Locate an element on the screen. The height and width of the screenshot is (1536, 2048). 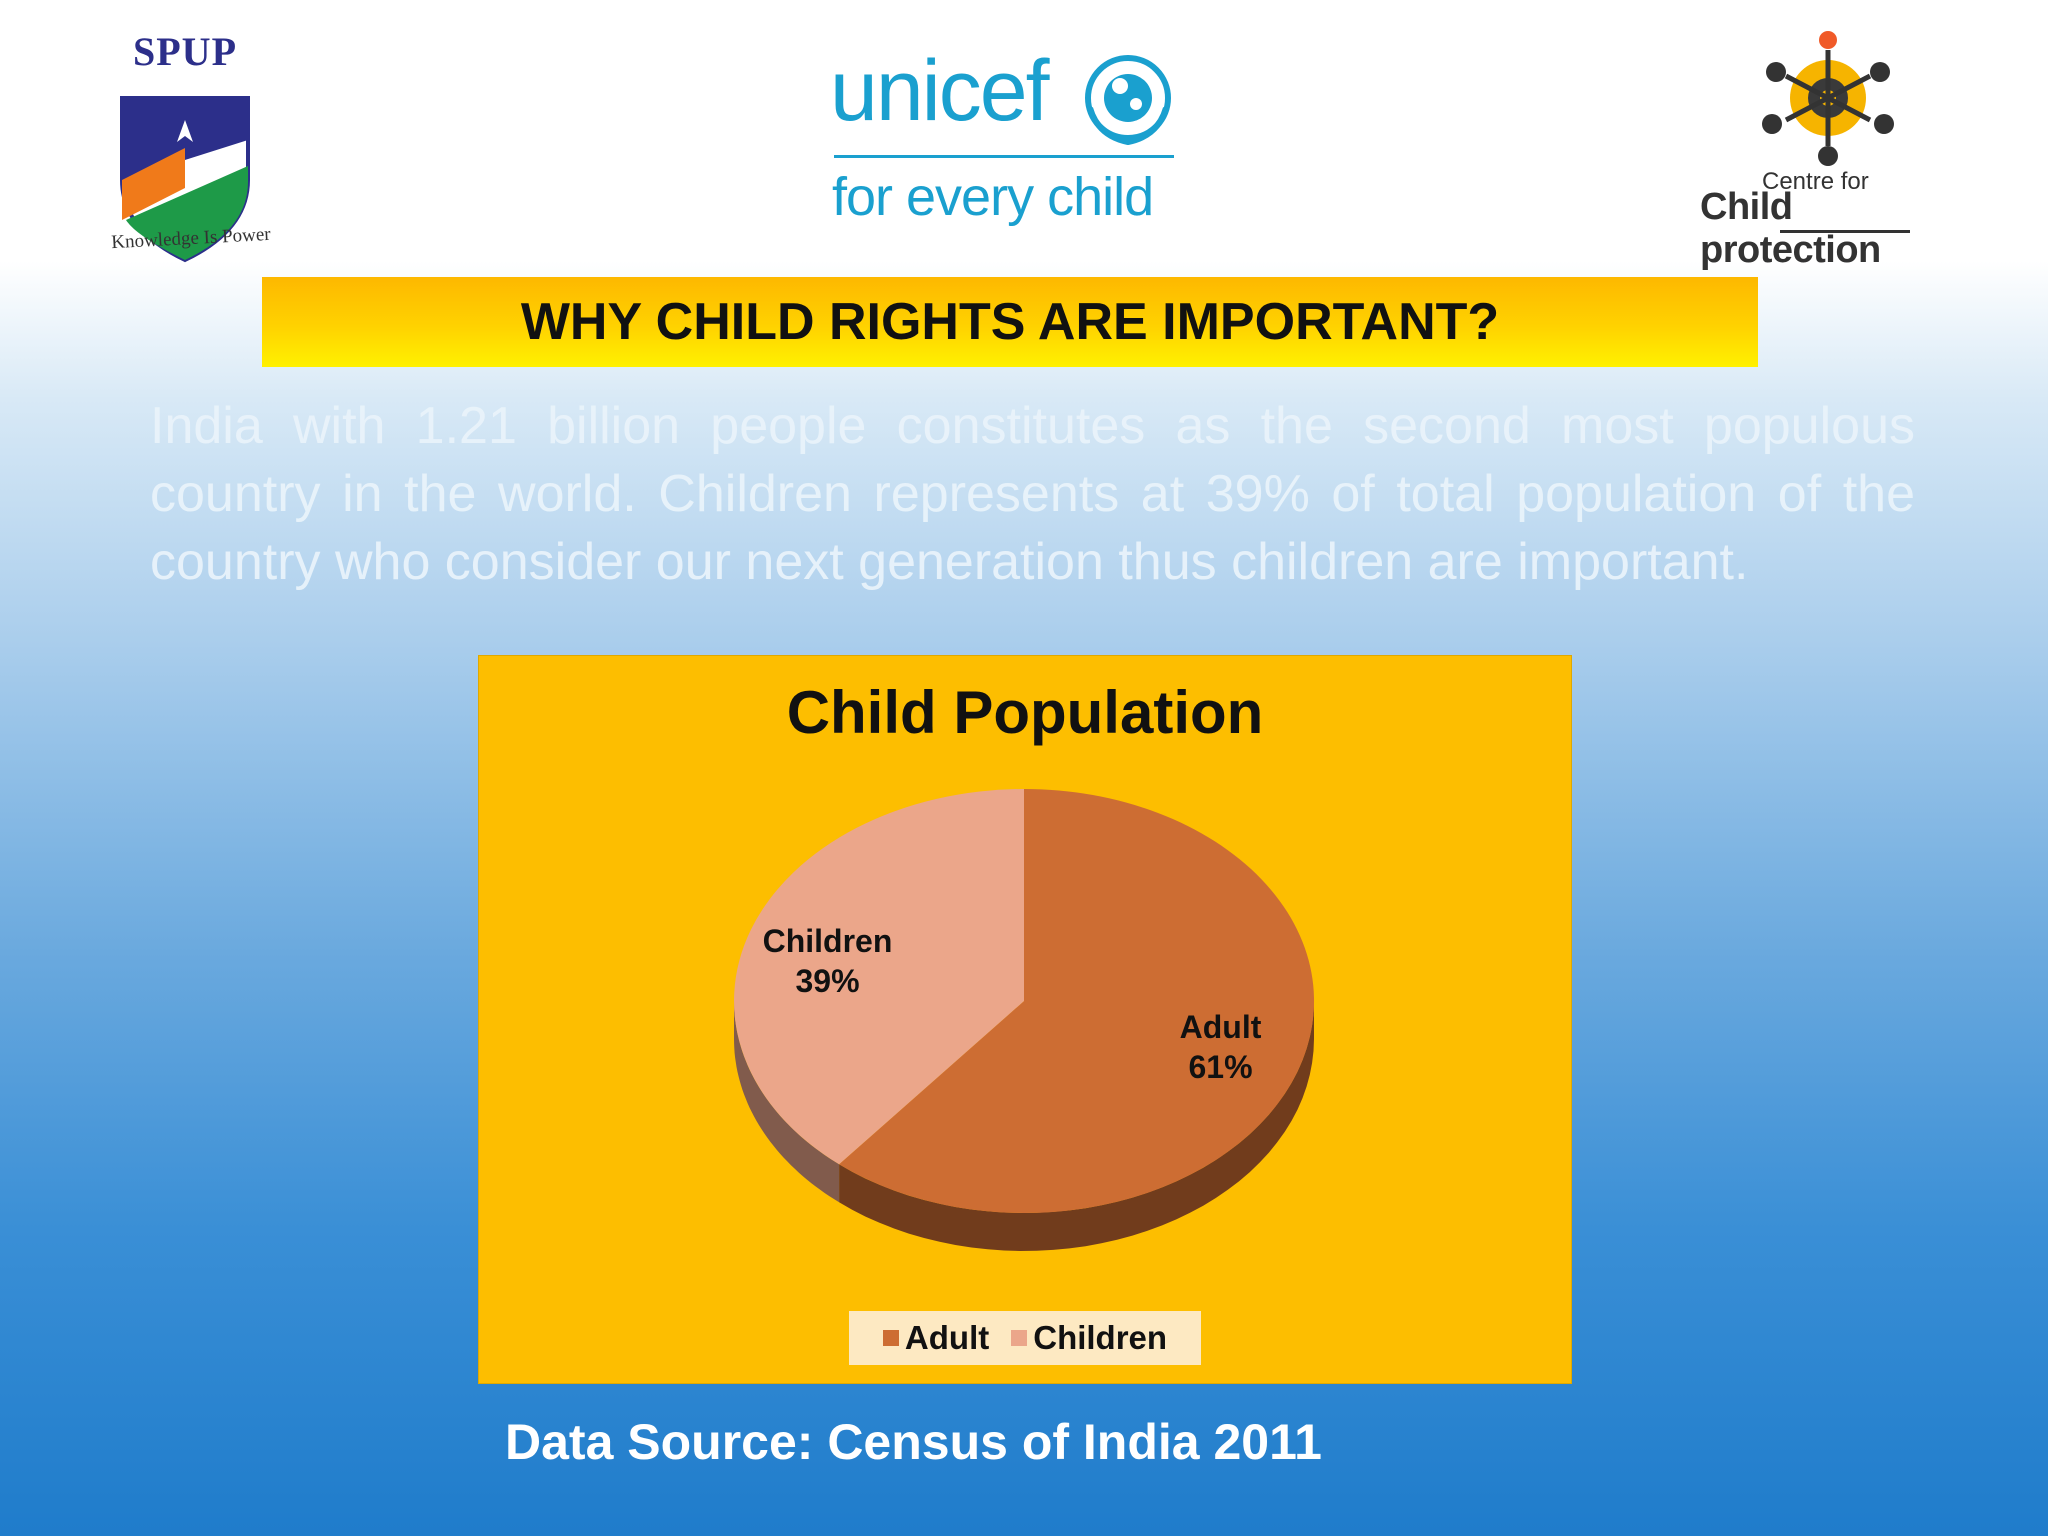
pie-chart: Adult 61% Children 39% is located at coordinates (1024, 1020).